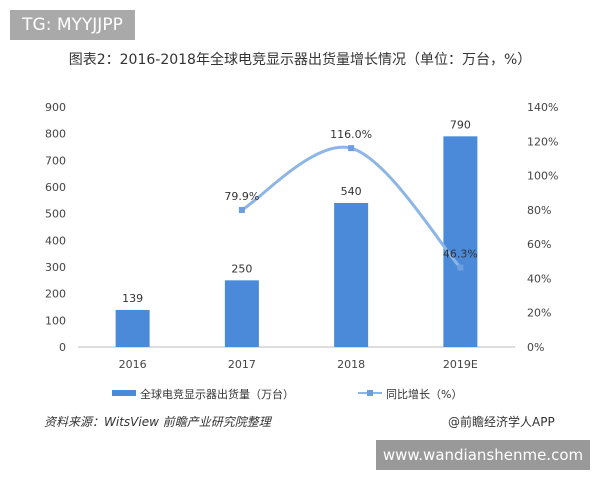  Describe the element at coordinates (300, 60) in the screenshot. I see `chart-title: 图表2：2016-2018年全球电竞显示器出货量增长情况（单位：万台，%）` at that location.